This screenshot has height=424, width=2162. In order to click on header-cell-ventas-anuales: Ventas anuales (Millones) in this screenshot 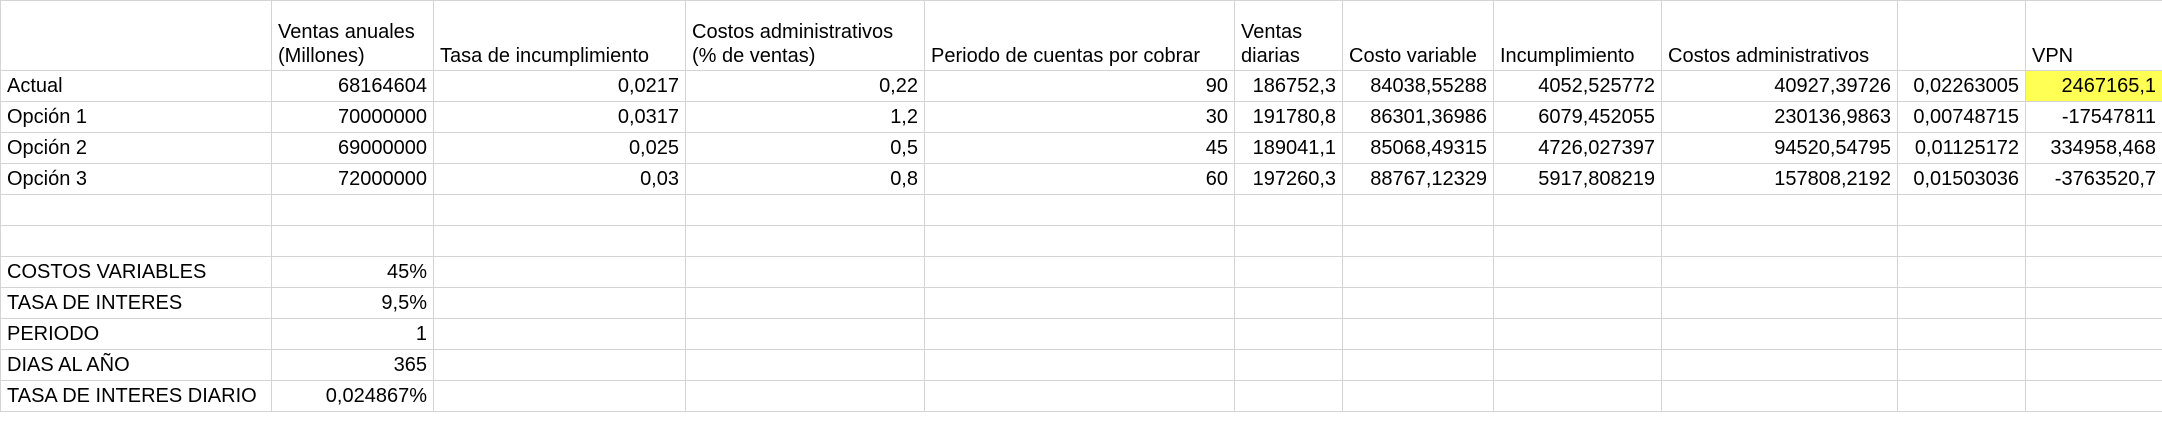, I will do `click(352, 35)`.